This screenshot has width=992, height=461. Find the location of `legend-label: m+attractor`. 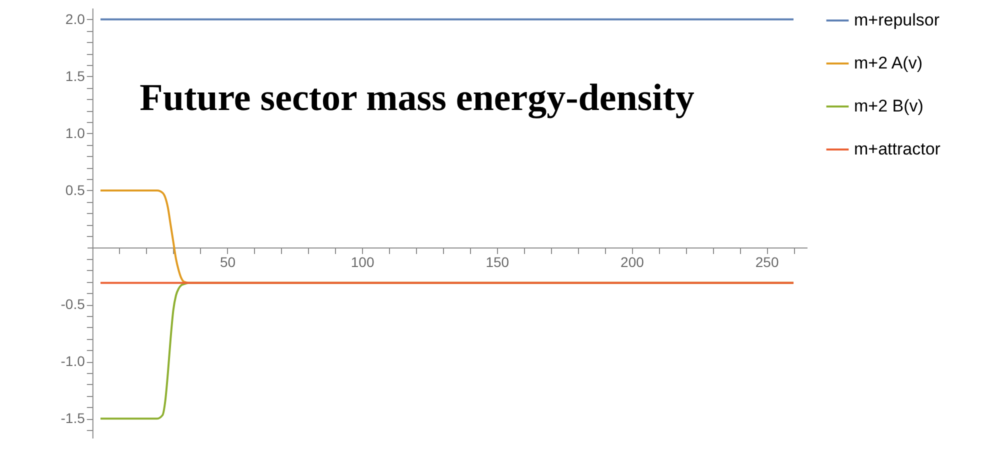

legend-label: m+attractor is located at coordinates (897, 149).